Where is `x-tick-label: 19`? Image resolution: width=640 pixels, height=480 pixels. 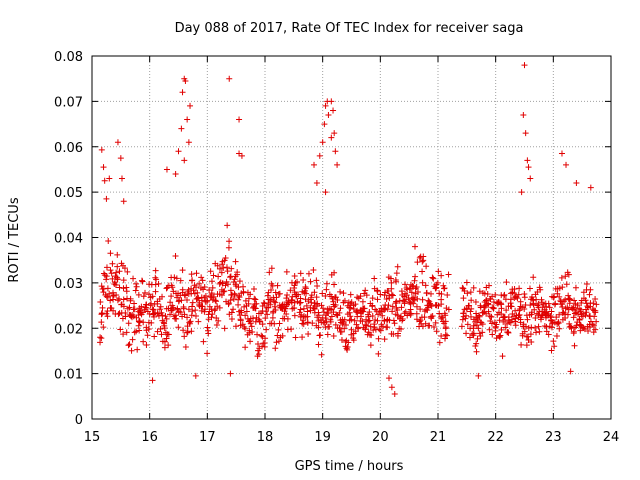 x-tick-label: 19 is located at coordinates (322, 437).